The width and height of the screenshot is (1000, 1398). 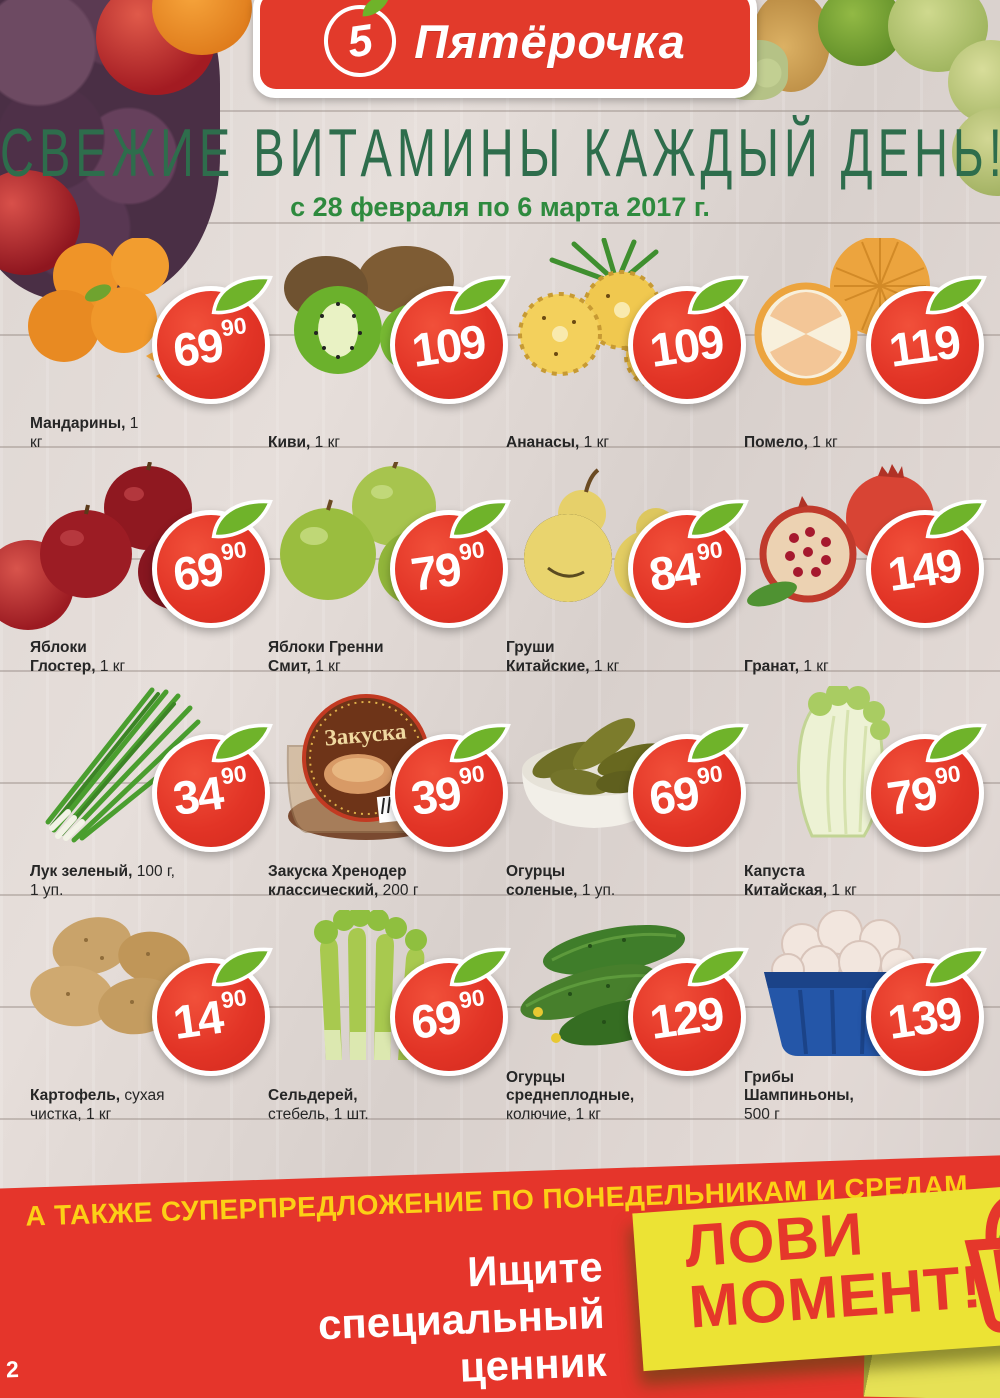 I want to click on brand-logo-plate: 5 Пятёрочка, so click(x=505, y=44).